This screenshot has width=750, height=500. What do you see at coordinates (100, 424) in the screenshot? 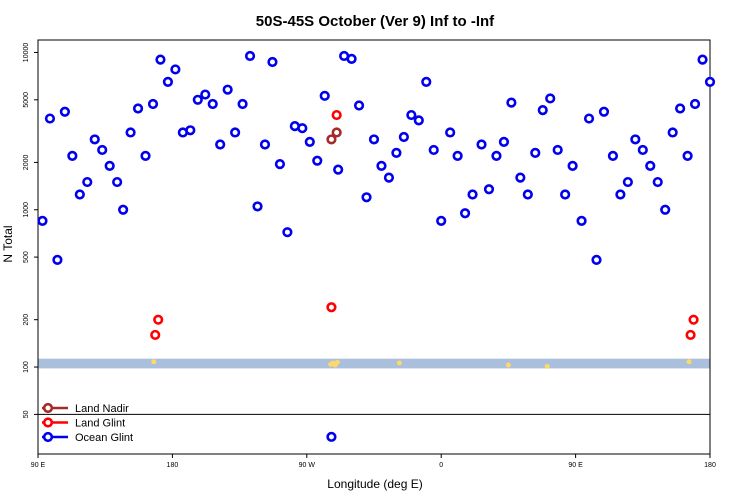
I see `legend-label: Land Glint` at bounding box center [100, 424].